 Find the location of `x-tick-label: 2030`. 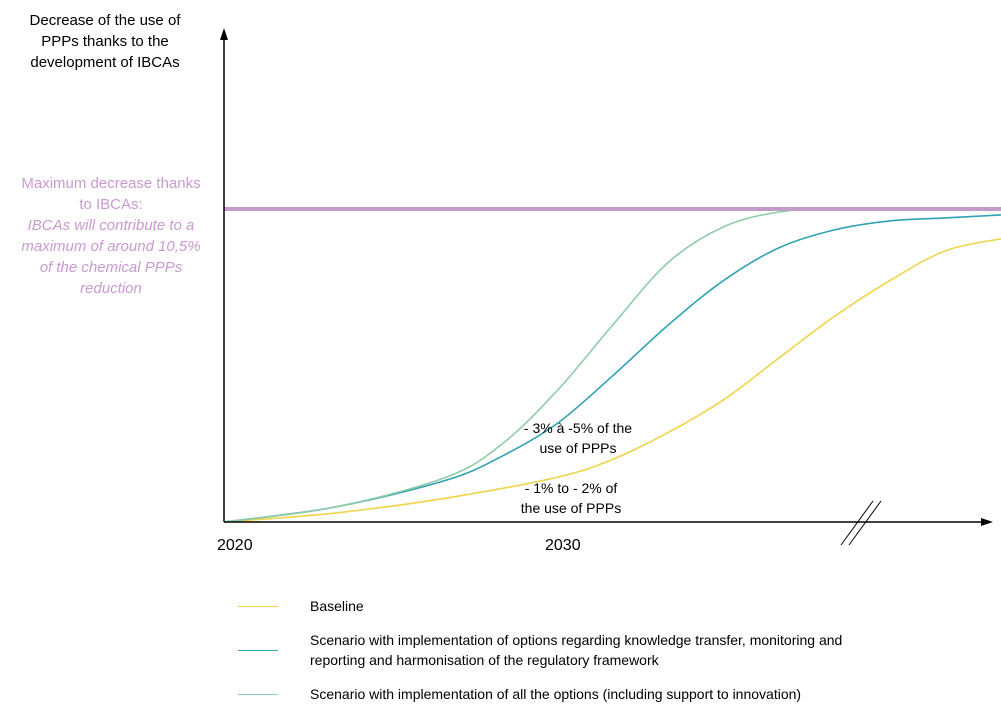

x-tick-label: 2030 is located at coordinates (563, 545).